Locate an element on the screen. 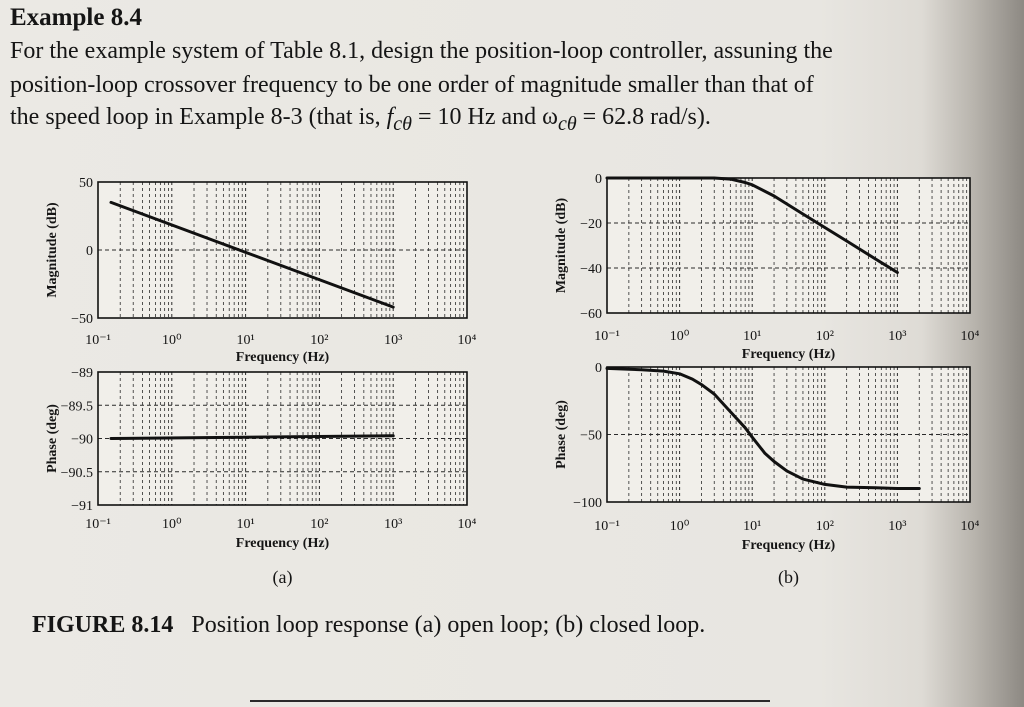 The height and width of the screenshot is (707, 1024). y-tick-label: −60 is located at coordinates (591, 314).